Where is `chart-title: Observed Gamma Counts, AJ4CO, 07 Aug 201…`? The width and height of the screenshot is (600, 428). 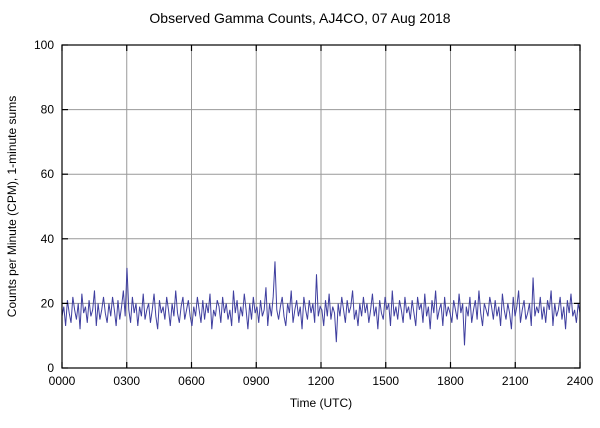 chart-title: Observed Gamma Counts, AJ4CO, 07 Aug 201… is located at coordinates (300, 18).